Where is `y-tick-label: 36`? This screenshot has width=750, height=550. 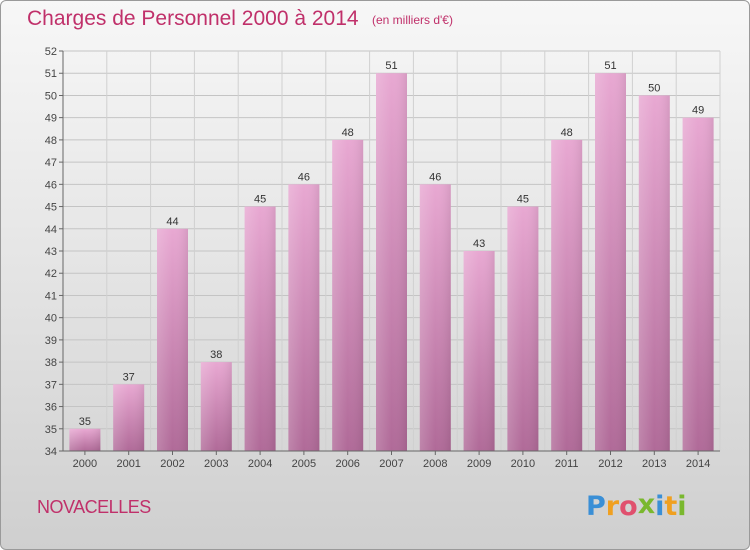 y-tick-label: 36 is located at coordinates (51, 408).